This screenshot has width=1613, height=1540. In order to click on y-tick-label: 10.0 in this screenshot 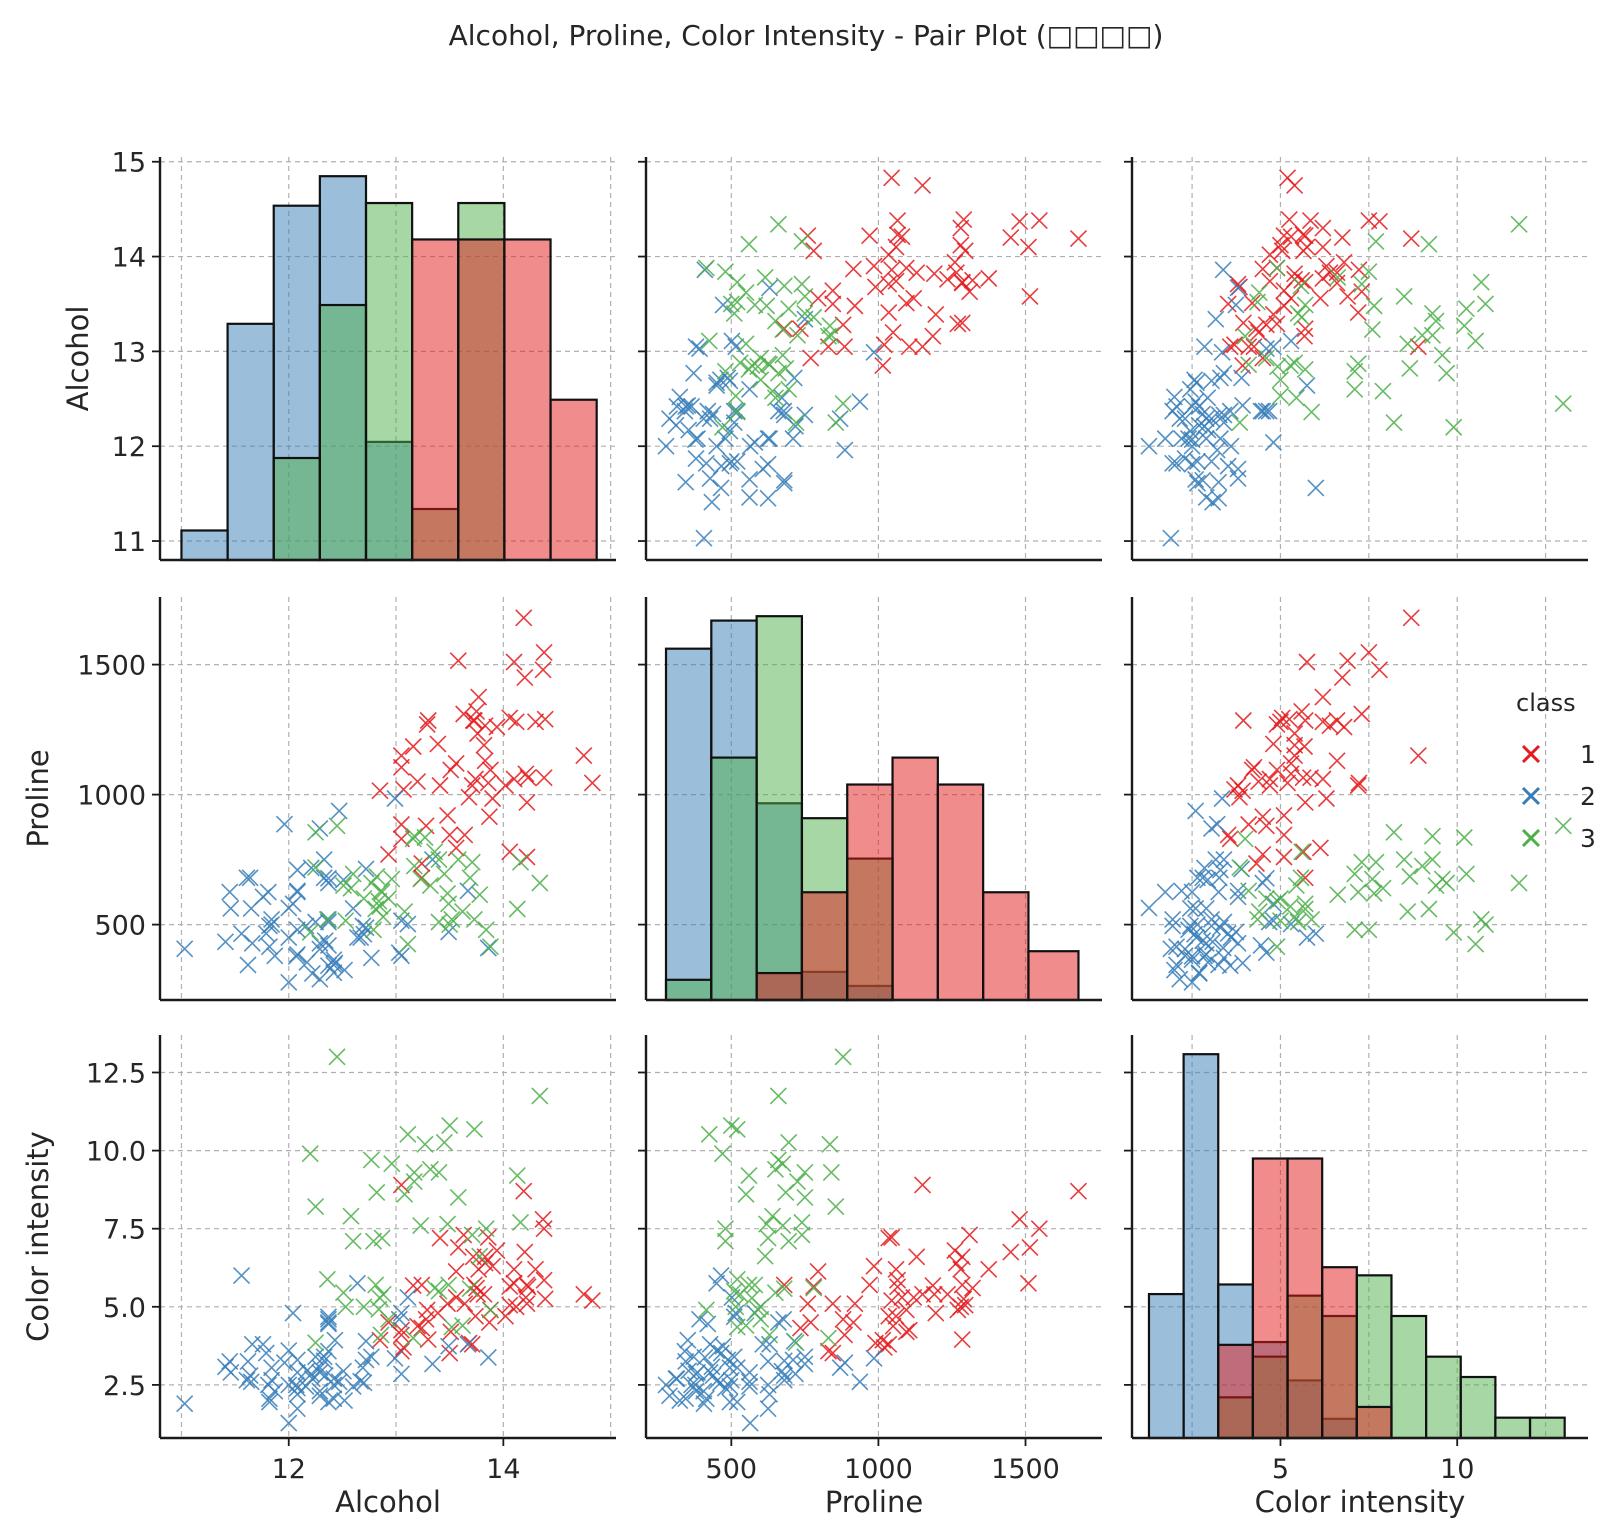, I will do `click(116, 1152)`.